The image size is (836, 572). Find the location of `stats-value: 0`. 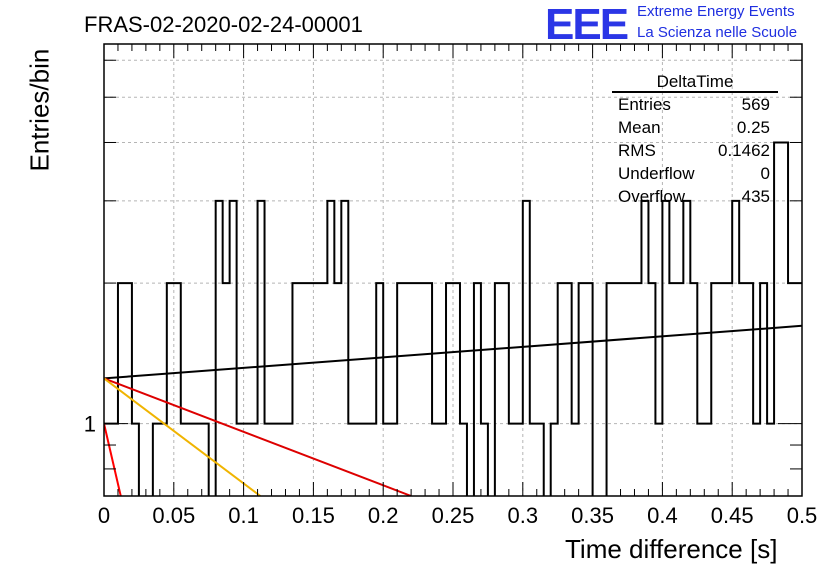

stats-value: 0 is located at coordinates (765, 173).